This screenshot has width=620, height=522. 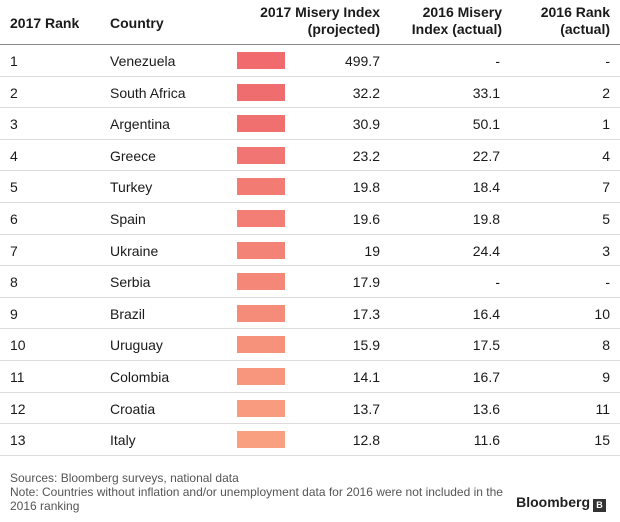 What do you see at coordinates (602, 408) in the screenshot?
I see `cell-2016-rank: 11` at bounding box center [602, 408].